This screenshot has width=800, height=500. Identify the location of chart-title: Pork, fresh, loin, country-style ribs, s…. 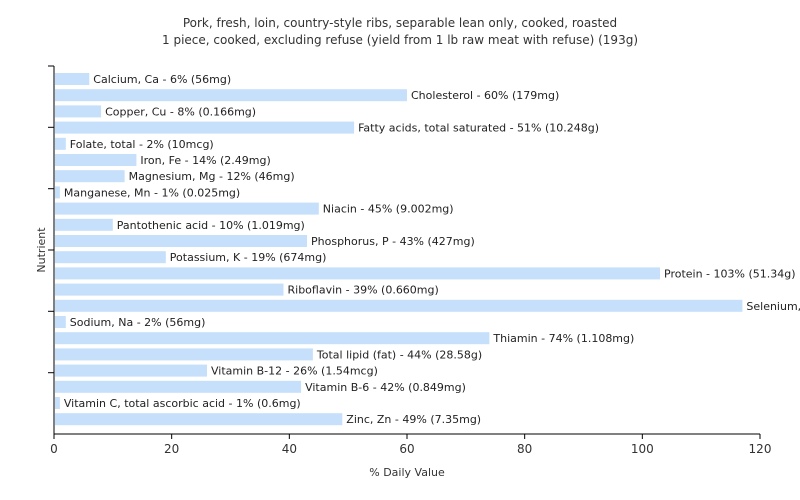
(400, 23).